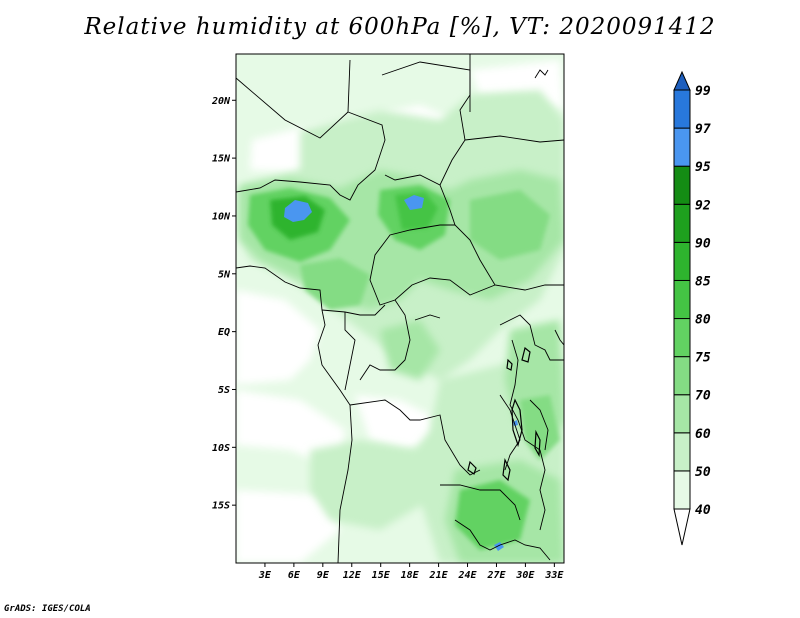 Image resolution: width=800 pixels, height=618 pixels. What do you see at coordinates (682, 80) in the screenshot?
I see `colorbar-upper-arrow` at bounding box center [682, 80].